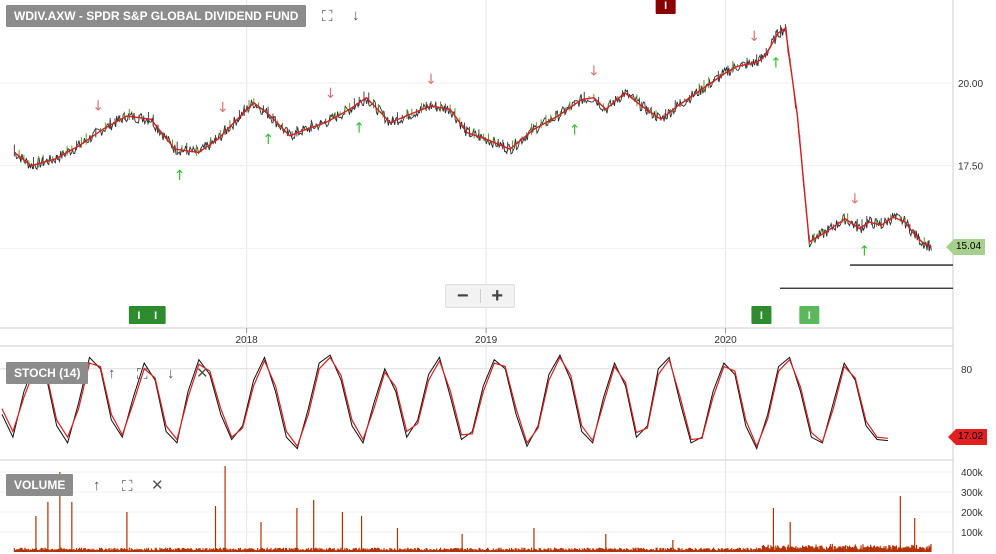 This screenshot has height=554, width=996. I want to click on price-panel-title: WDIV.AXW - SPDR S&P GLOBAL DIVIDEND FUND, so click(156, 16).